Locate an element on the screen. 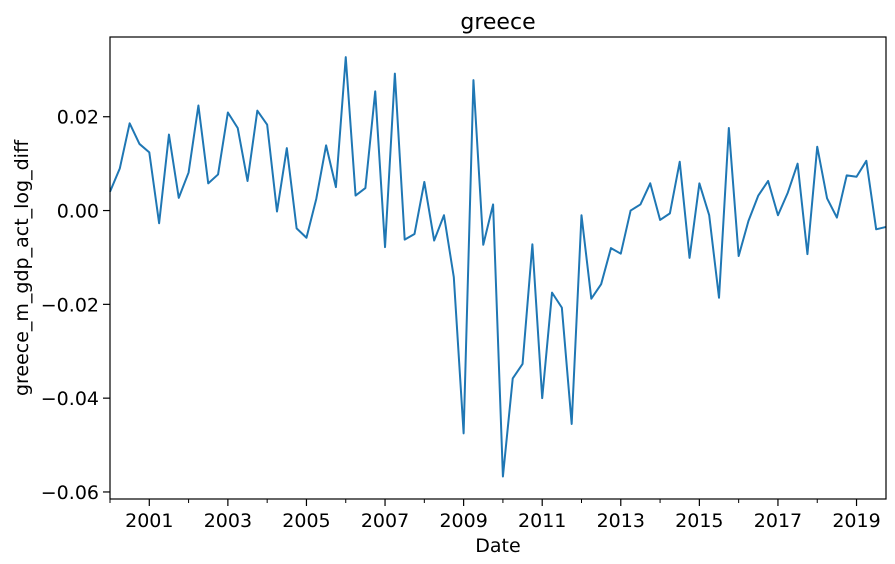 This screenshot has height=564, width=895. y-axis-label: greece_m_gdp_act_log_diff is located at coordinates (22, 267).